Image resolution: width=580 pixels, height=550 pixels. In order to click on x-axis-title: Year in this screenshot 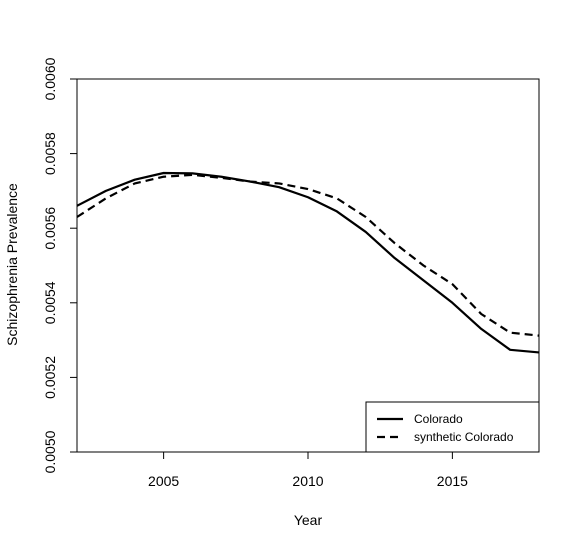, I will do `click(308, 520)`.